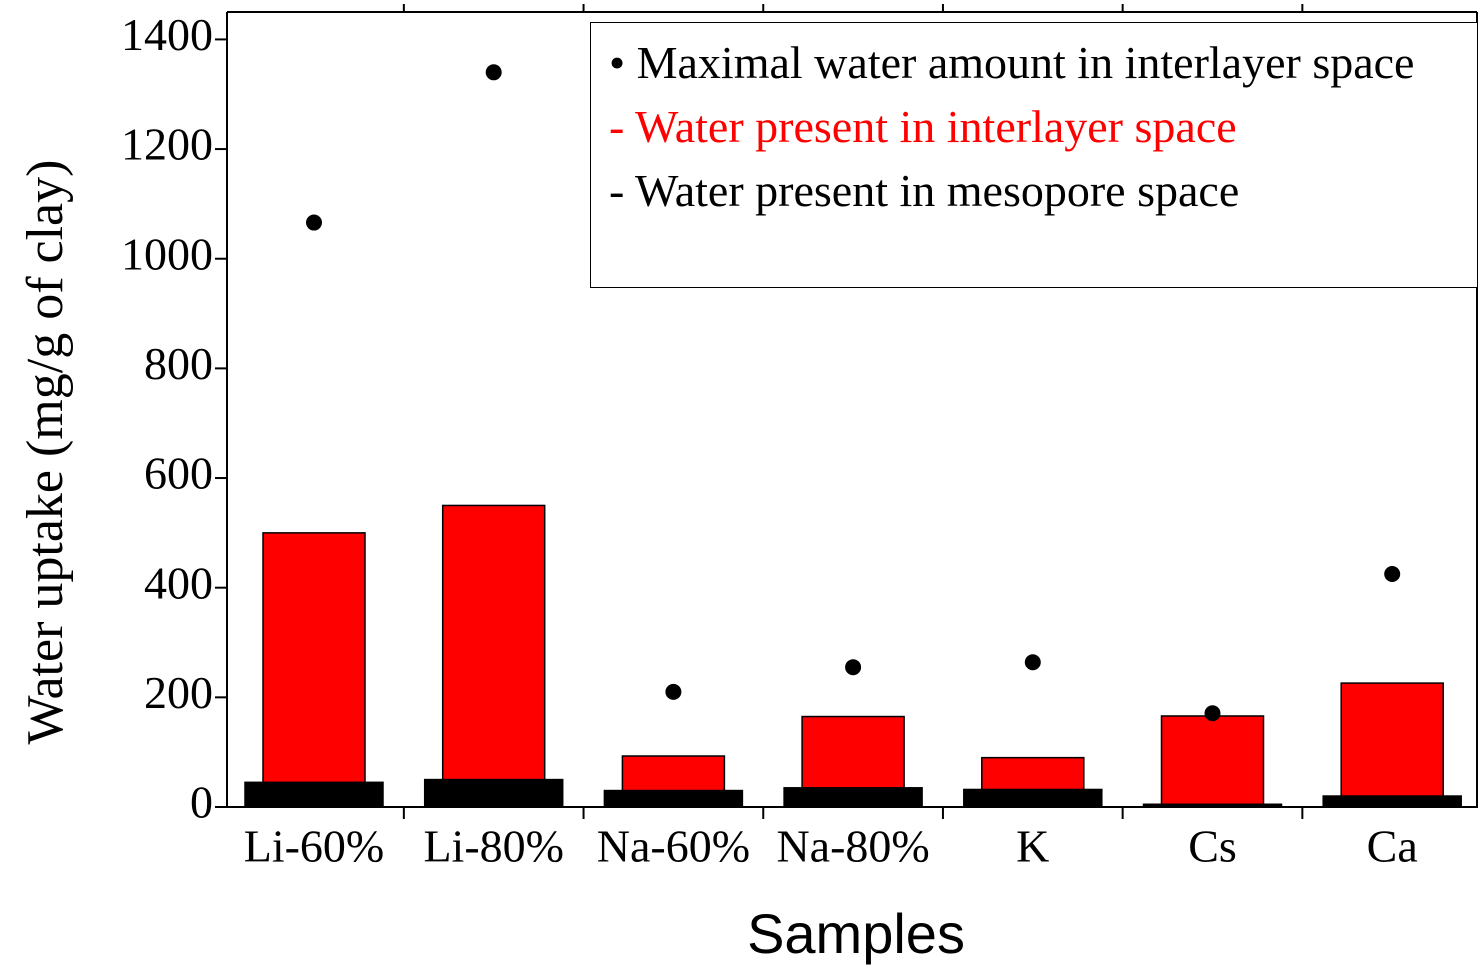 The image size is (1478, 974). What do you see at coordinates (314, 846) in the screenshot?
I see `x-tick-label: Li-60%` at bounding box center [314, 846].